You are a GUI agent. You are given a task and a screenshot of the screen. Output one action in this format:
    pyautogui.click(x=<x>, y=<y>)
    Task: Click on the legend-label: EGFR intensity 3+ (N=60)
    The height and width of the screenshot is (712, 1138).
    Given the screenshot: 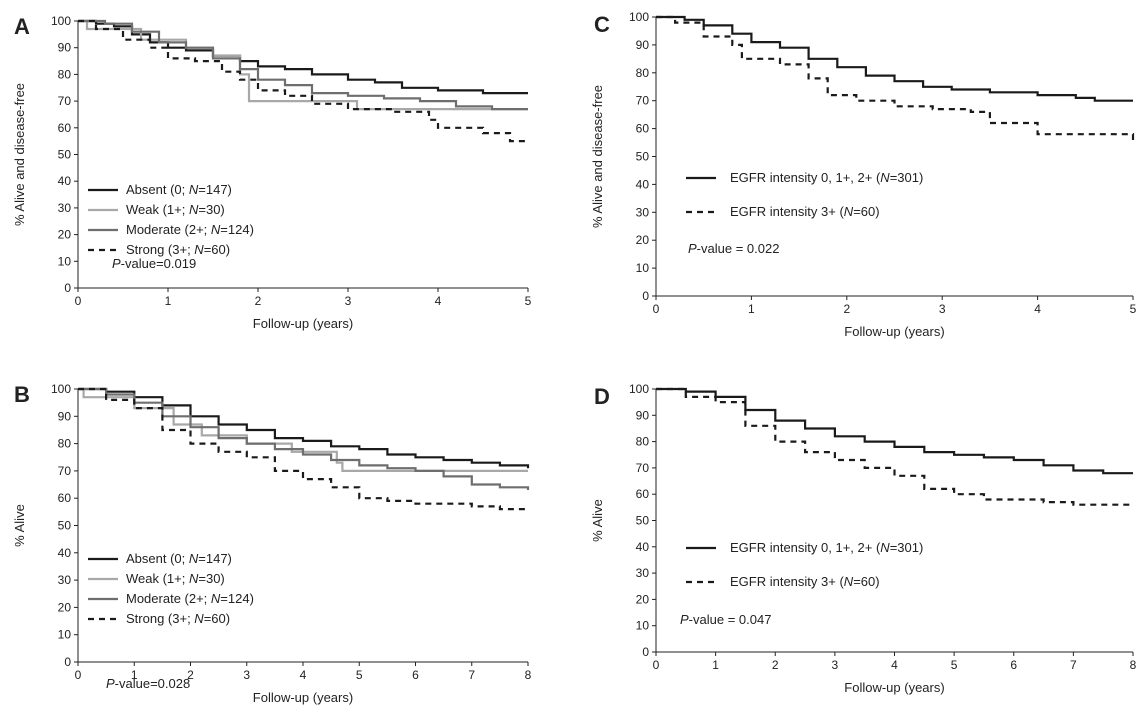 What is the action you would take?
    pyautogui.click(x=805, y=581)
    